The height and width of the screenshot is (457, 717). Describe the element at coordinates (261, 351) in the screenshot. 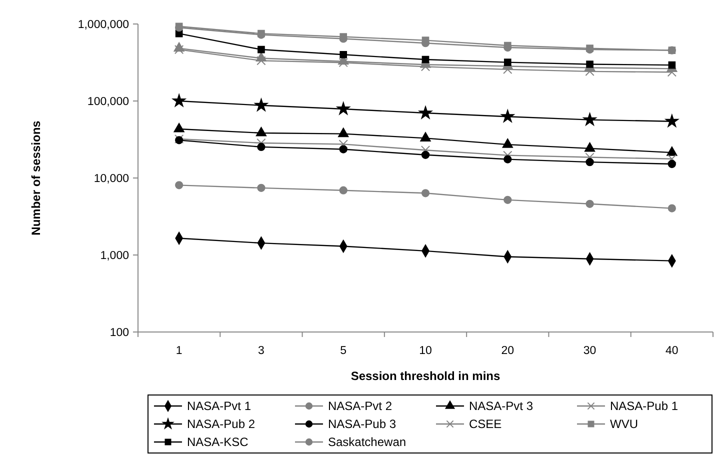

I see `x-tick-label: 3` at that location.